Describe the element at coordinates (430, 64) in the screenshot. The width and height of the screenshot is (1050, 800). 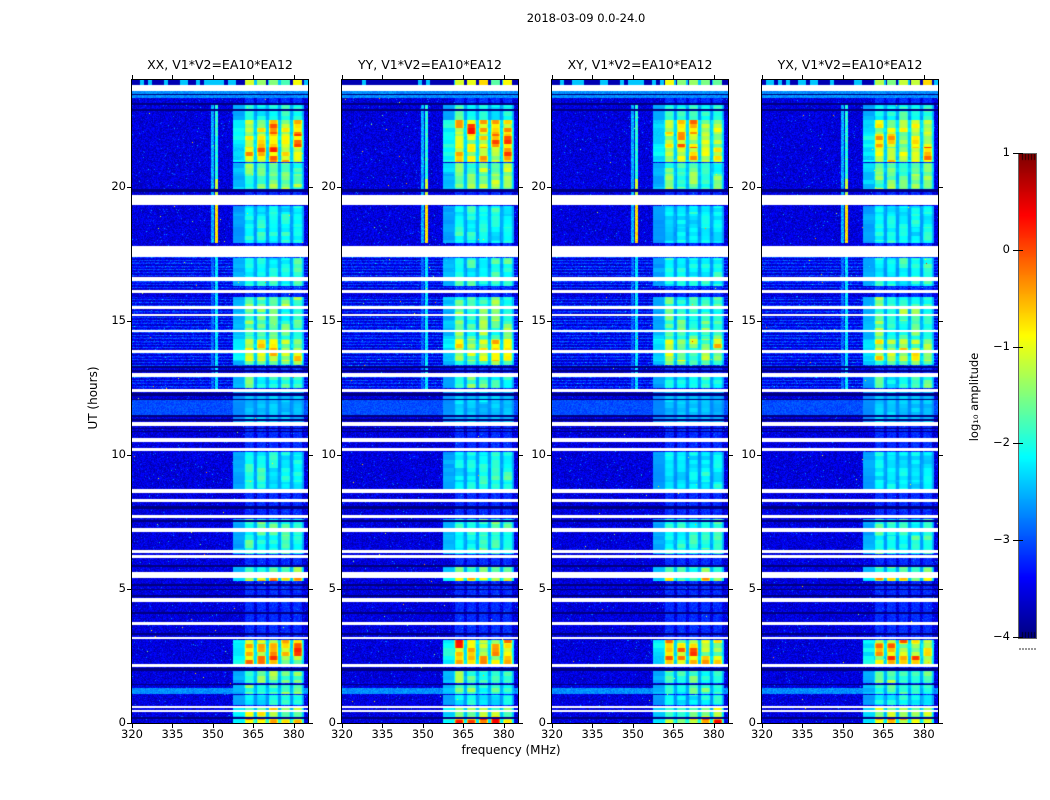
I see `panel-title-YY: YY, V1*V2=EA10*EA12` at that location.